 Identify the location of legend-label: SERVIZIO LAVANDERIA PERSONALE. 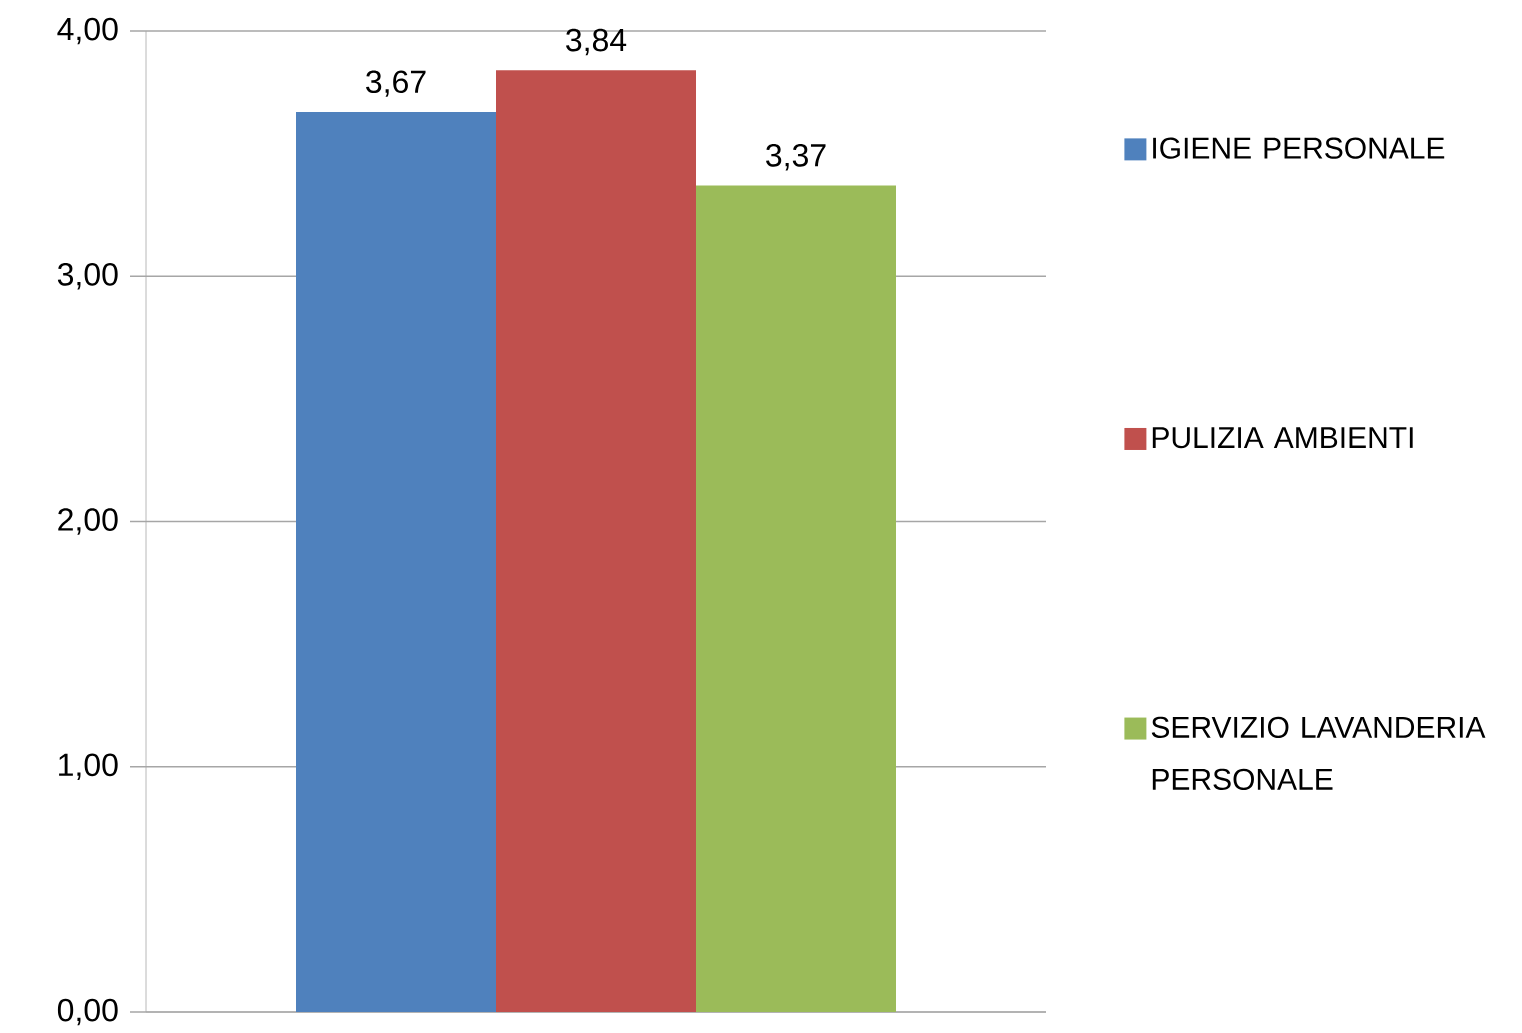
(1318, 753).